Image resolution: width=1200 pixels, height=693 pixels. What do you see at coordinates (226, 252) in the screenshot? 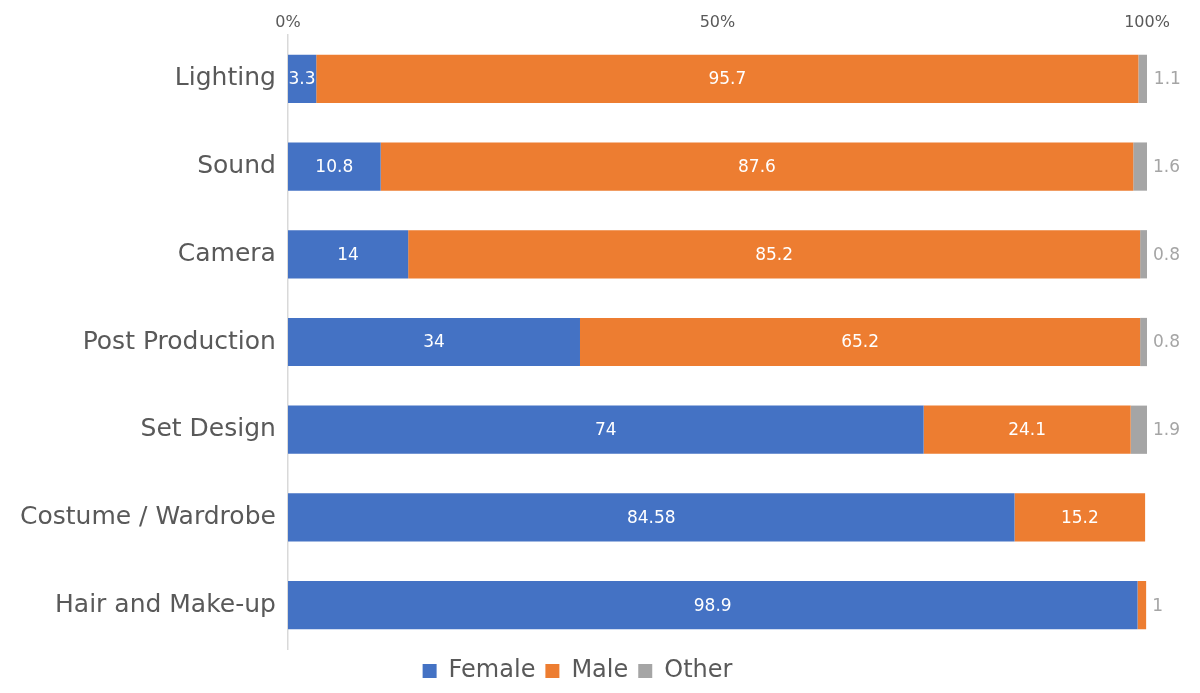
I see `y-tick-label: Camera` at bounding box center [226, 252].